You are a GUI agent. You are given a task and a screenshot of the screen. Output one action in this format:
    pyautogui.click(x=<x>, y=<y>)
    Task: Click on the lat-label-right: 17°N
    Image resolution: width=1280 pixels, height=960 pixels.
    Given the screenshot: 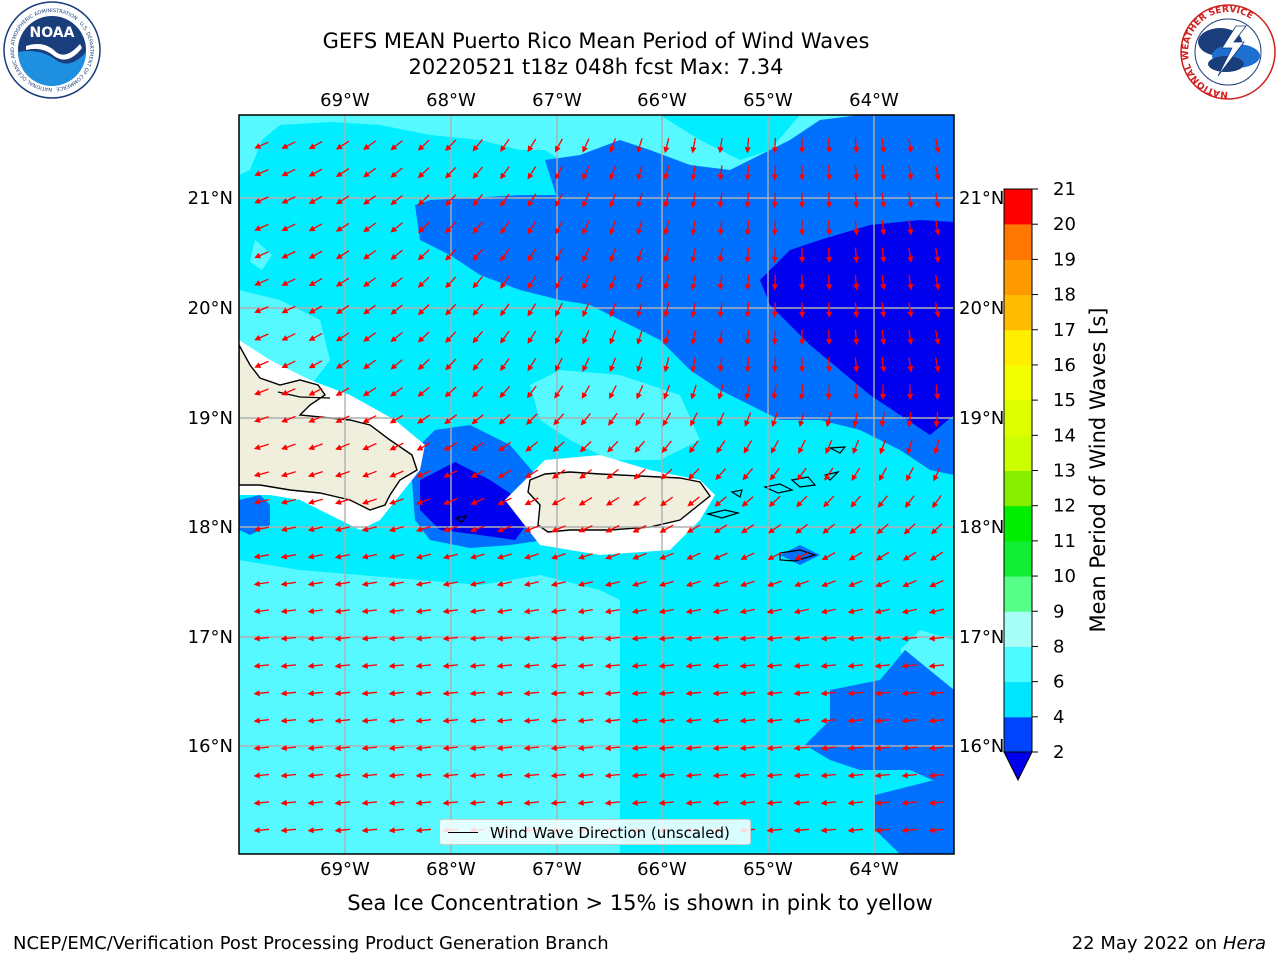 What is the action you would take?
    pyautogui.click(x=981, y=637)
    